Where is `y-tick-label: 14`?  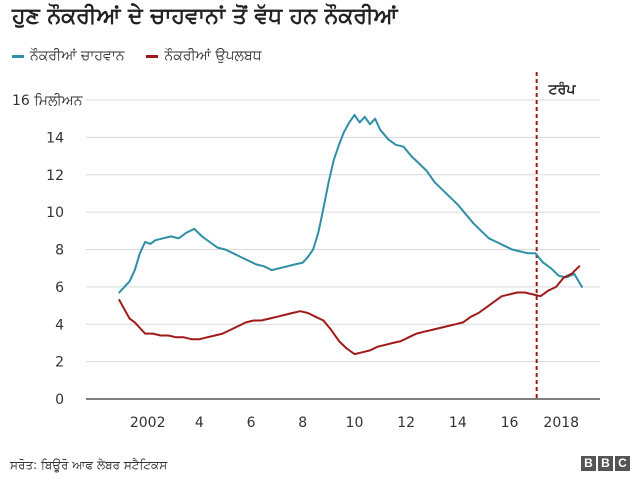 y-tick-label: 14 is located at coordinates (55, 138).